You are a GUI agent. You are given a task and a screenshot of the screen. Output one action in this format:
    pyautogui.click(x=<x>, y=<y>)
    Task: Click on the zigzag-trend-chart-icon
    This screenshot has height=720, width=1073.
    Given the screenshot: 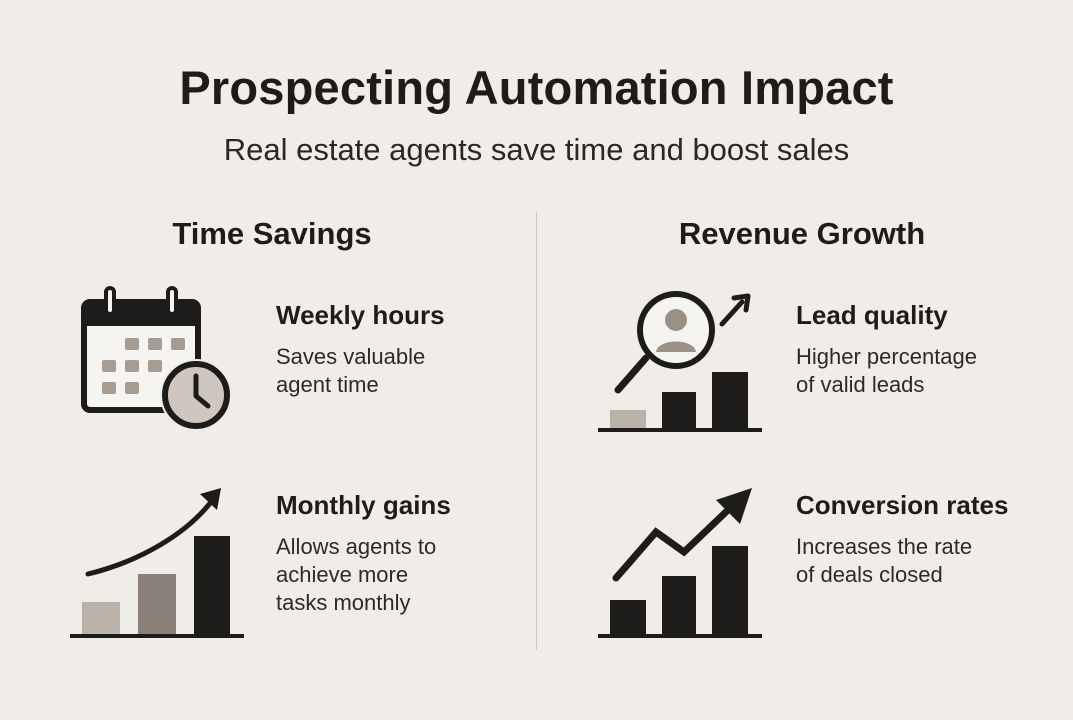 What is the action you would take?
    pyautogui.click(x=681, y=564)
    